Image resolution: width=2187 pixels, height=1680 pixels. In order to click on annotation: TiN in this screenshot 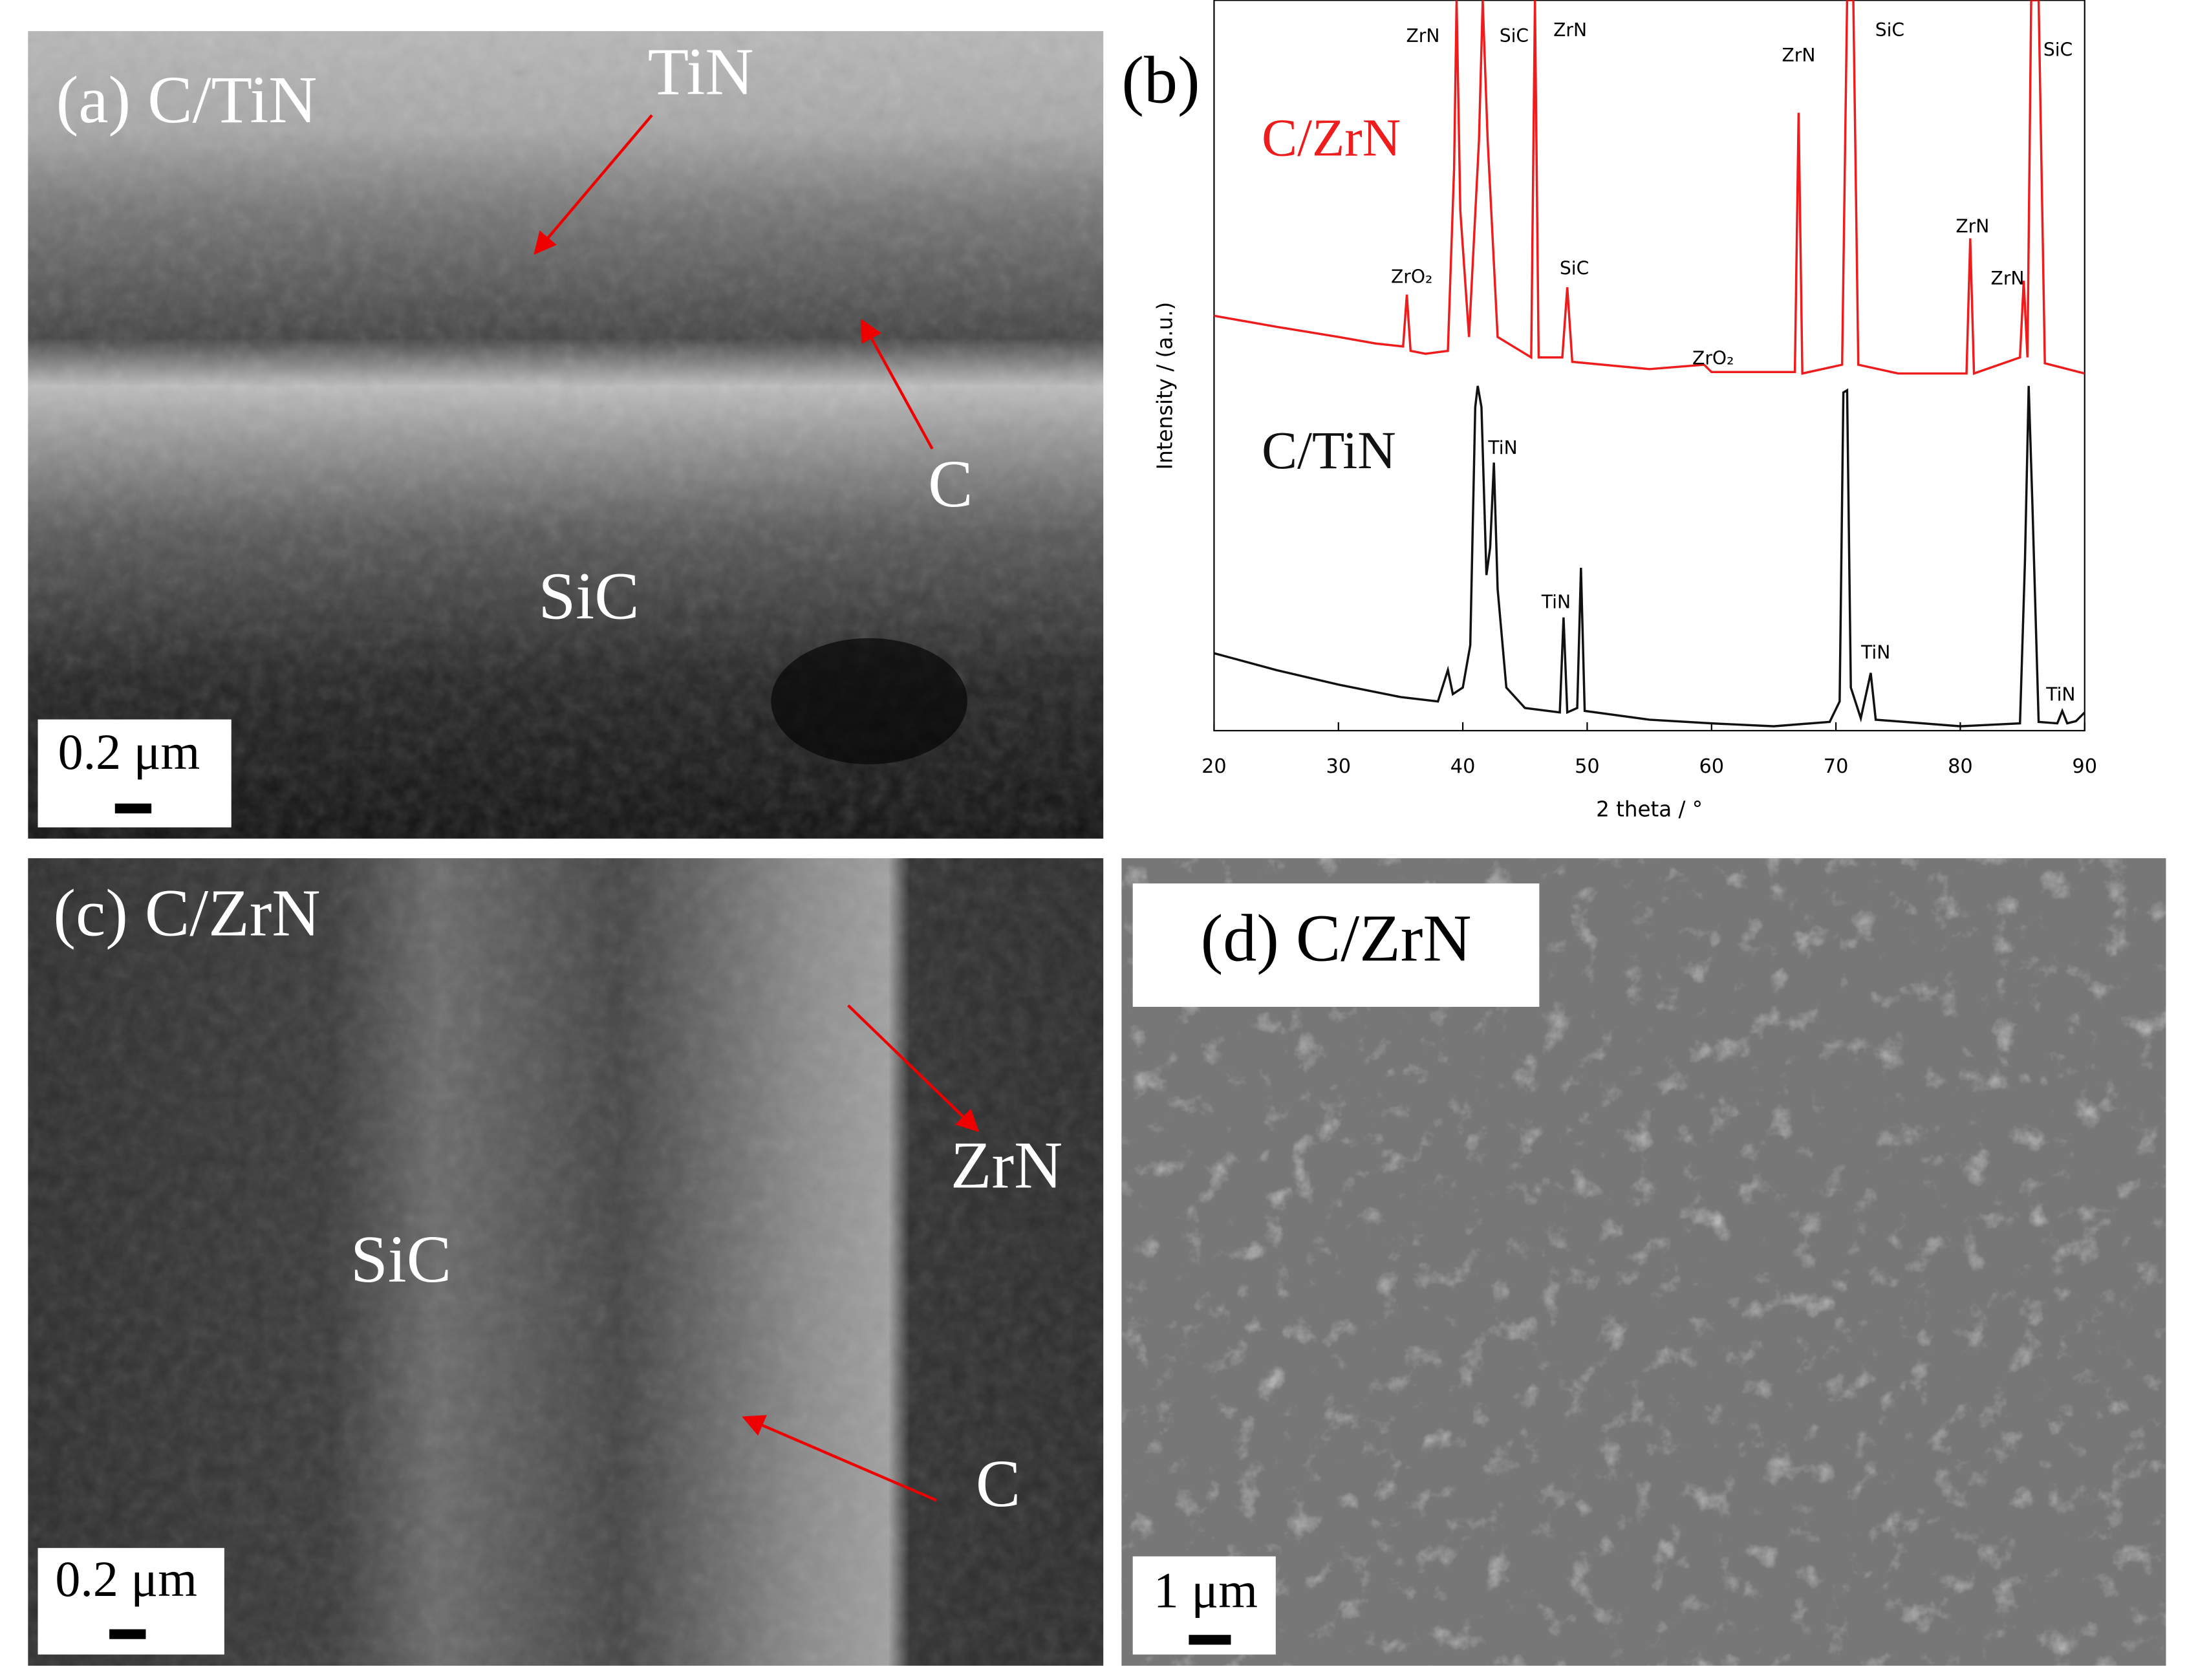, I will do `click(701, 71)`.